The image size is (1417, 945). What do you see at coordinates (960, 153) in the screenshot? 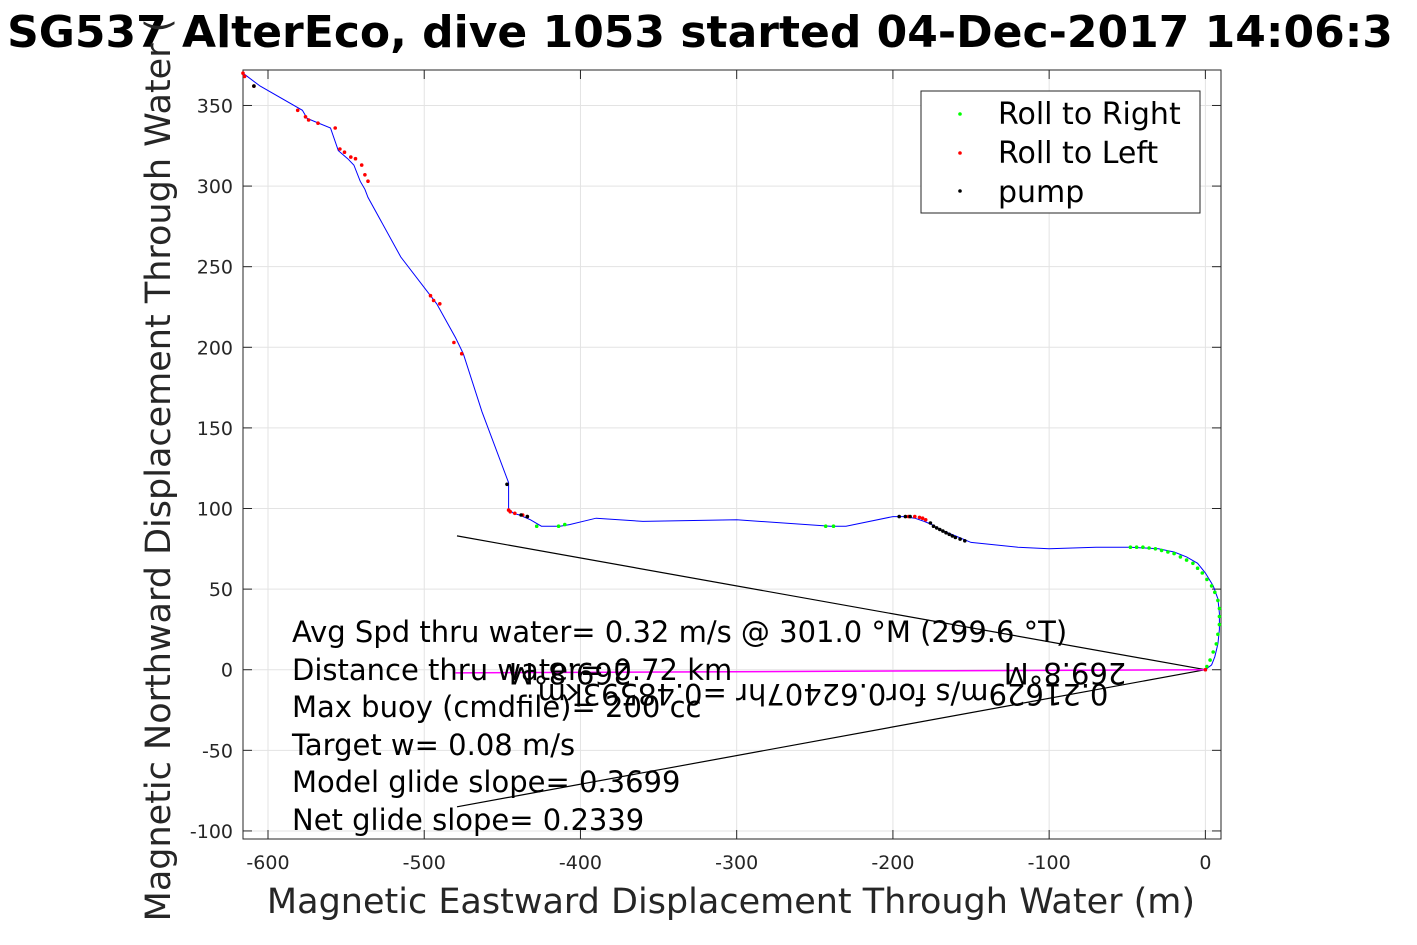
I see `legend-marker-roll-left` at bounding box center [960, 153].